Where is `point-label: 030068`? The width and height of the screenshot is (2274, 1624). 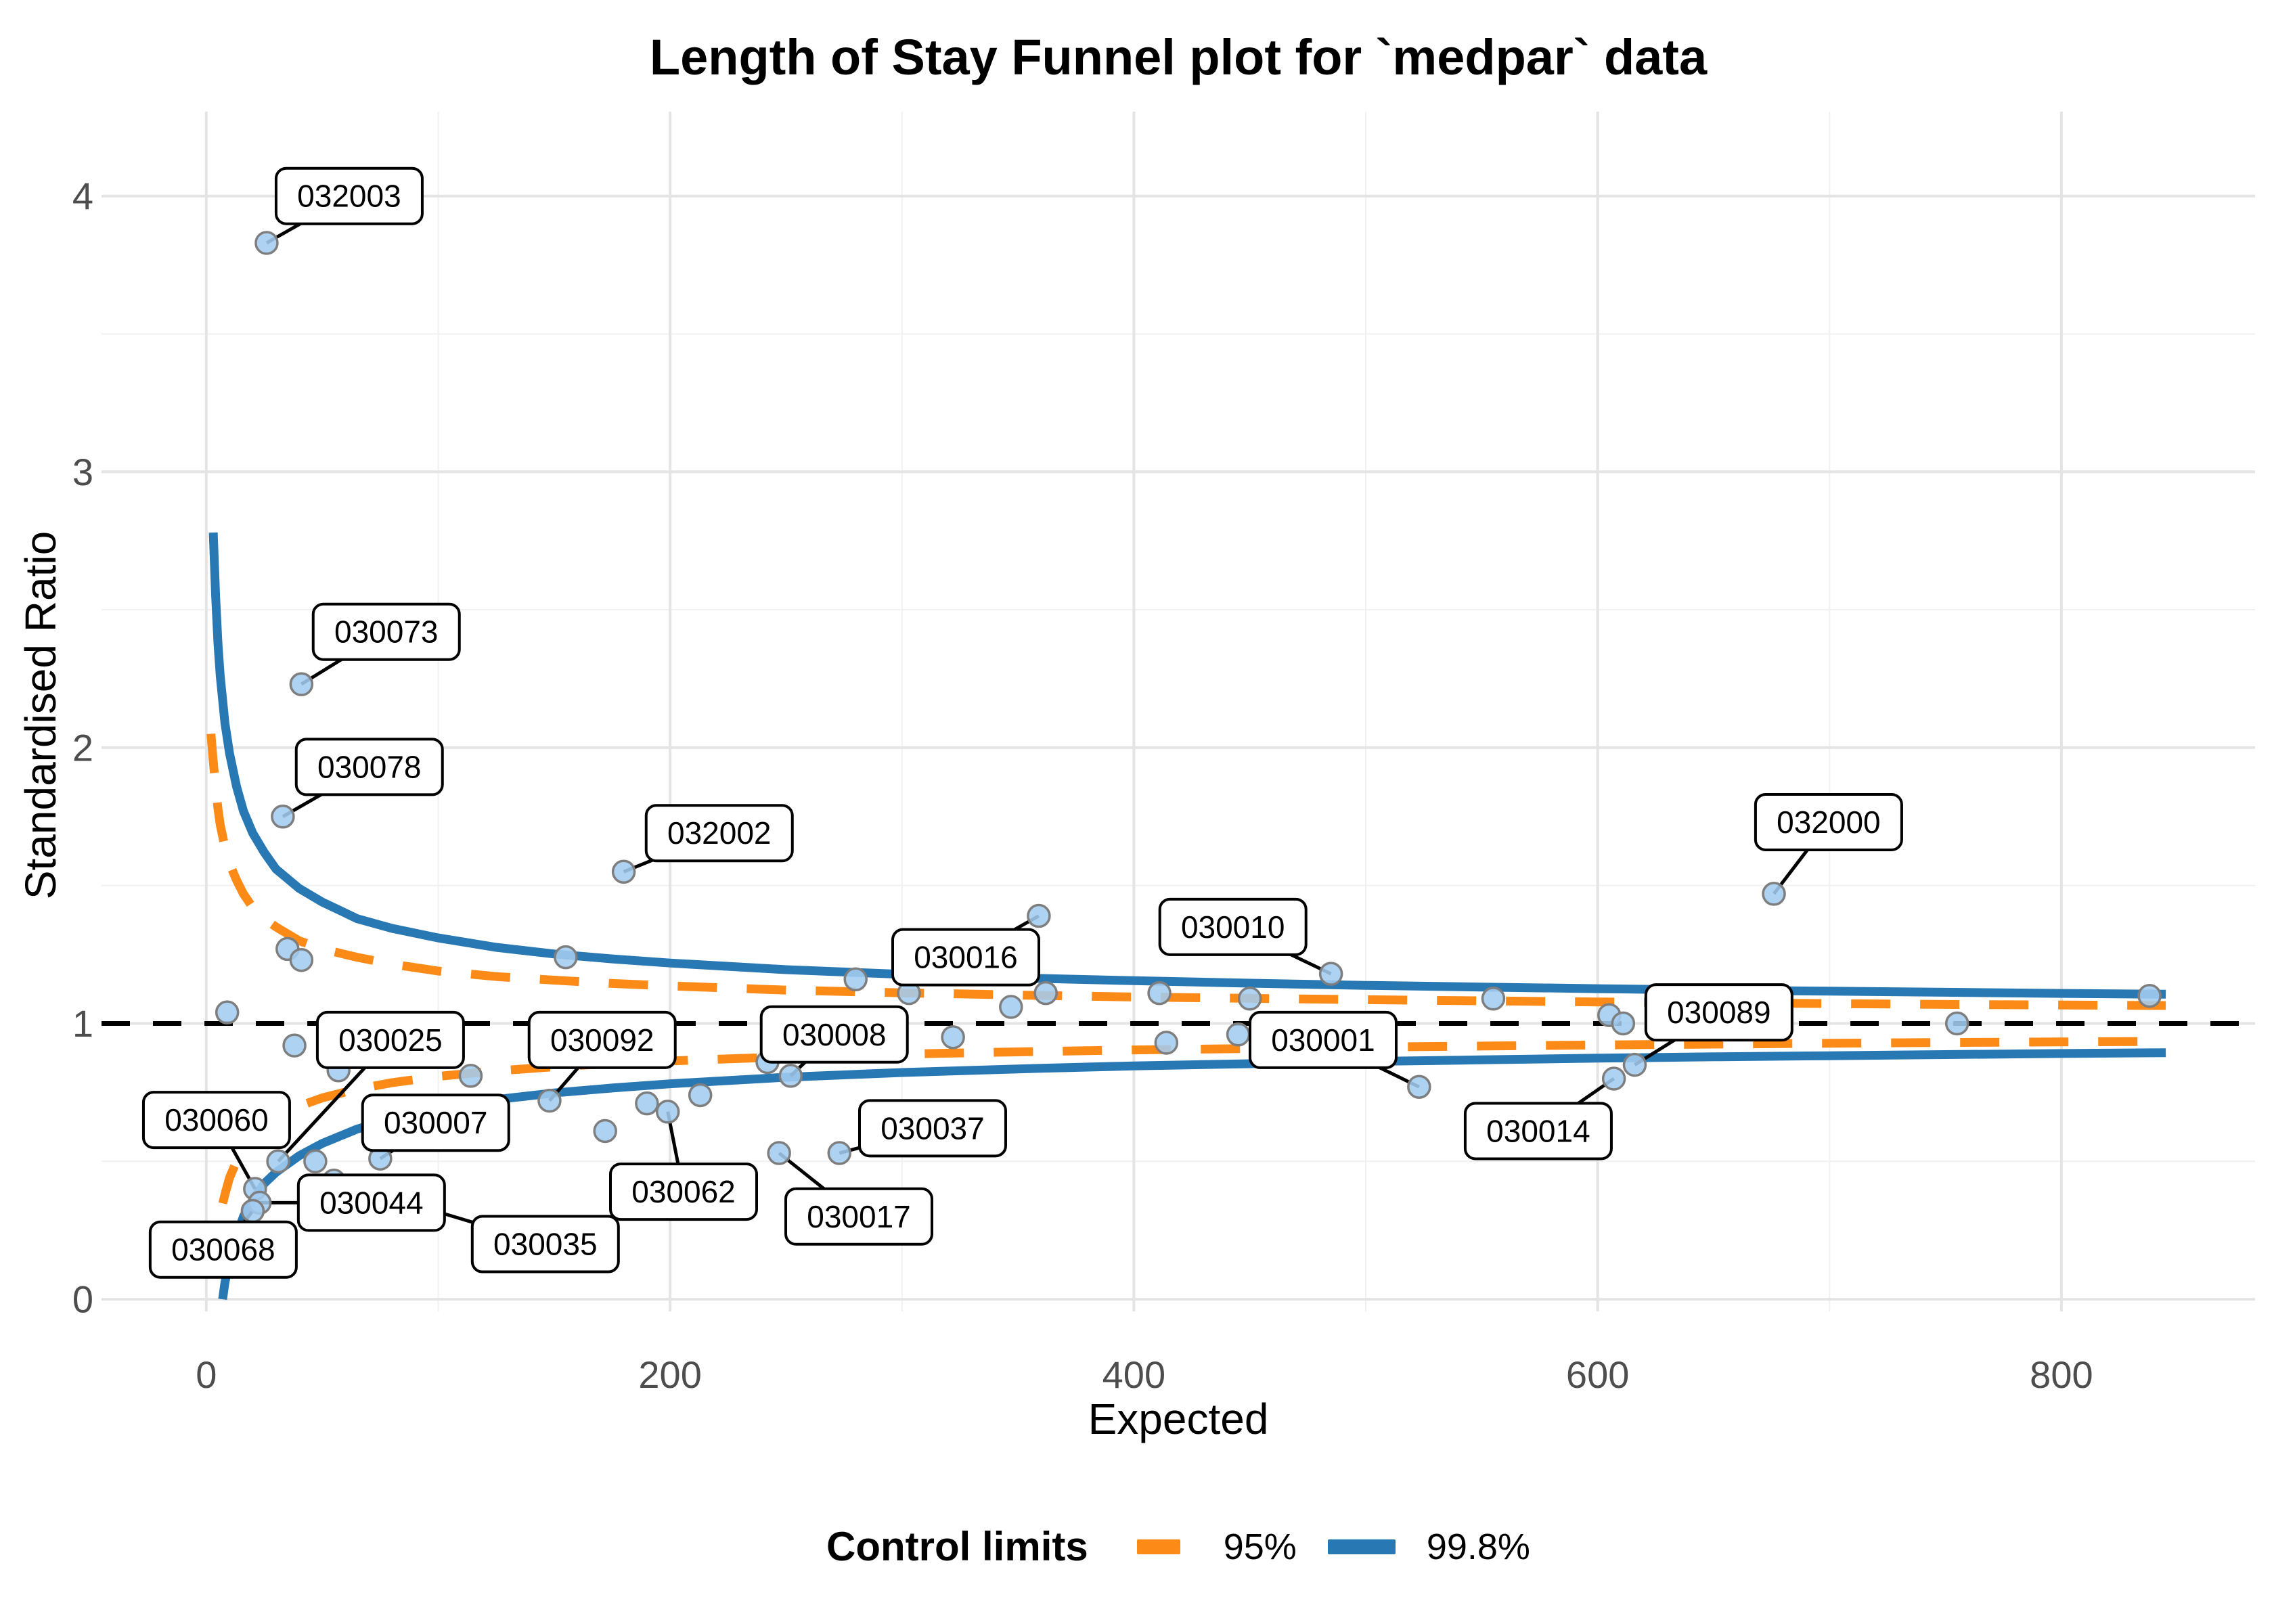 point-label: 030068 is located at coordinates (223, 1249).